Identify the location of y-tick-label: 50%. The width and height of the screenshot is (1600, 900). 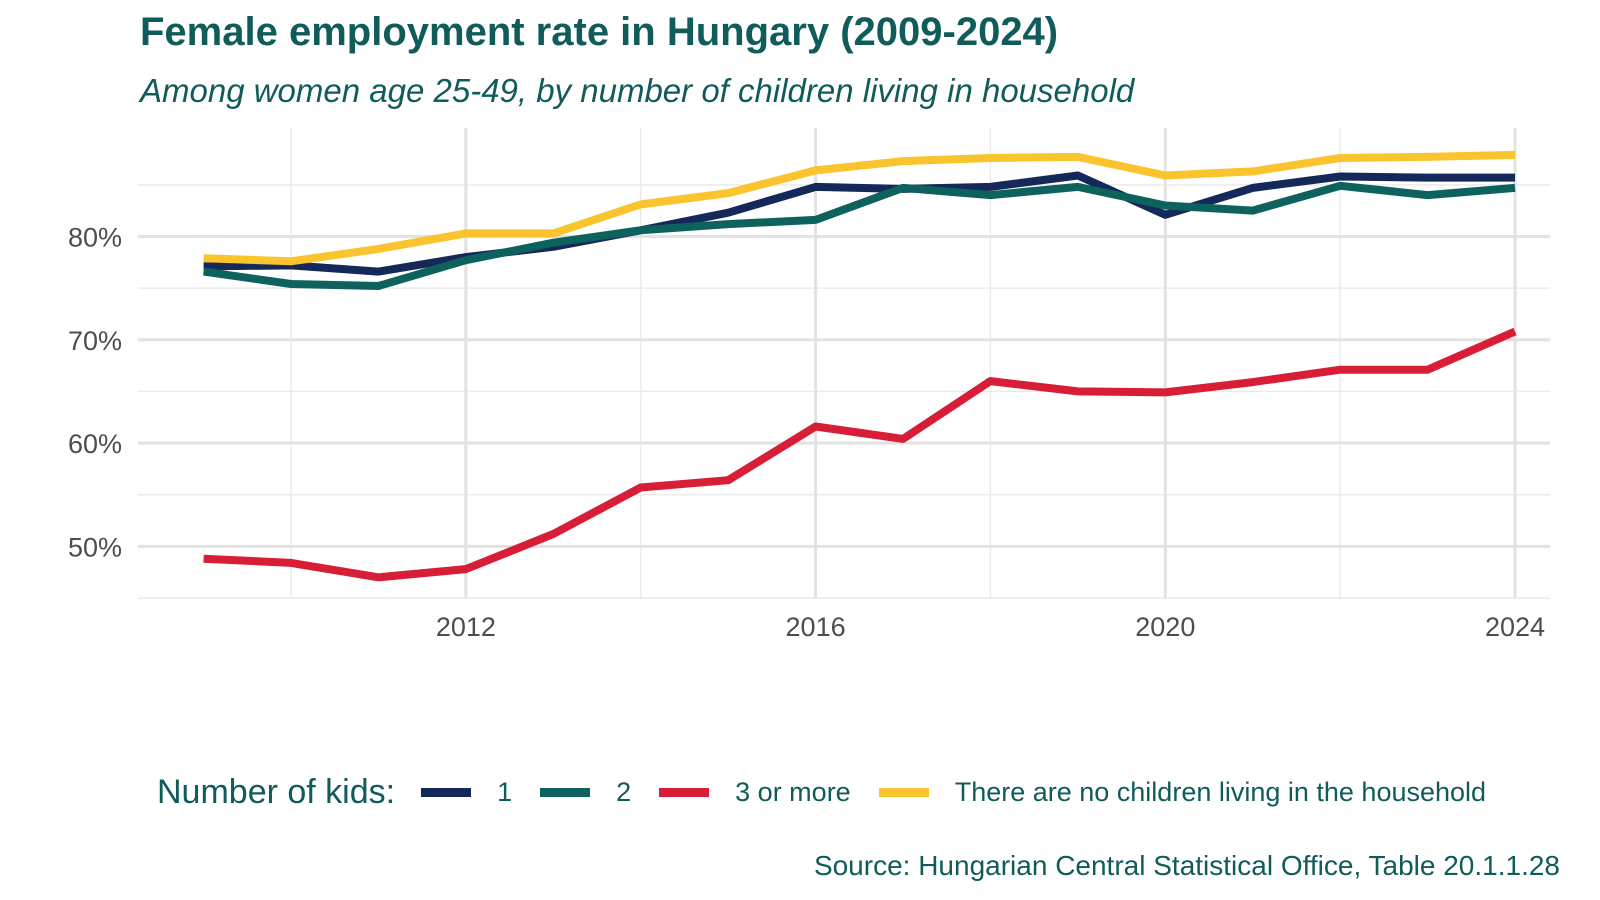
(95, 547).